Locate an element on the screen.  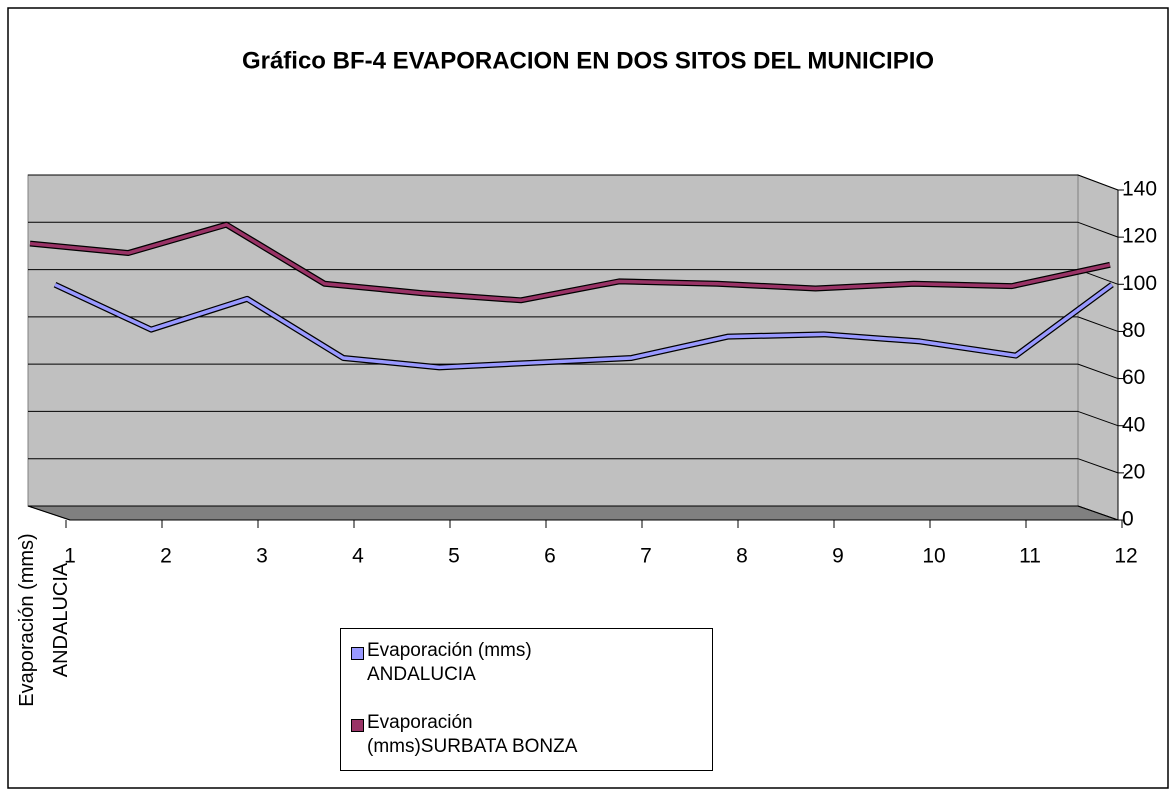
y-tick-label: 140 is located at coordinates (1139, 189).